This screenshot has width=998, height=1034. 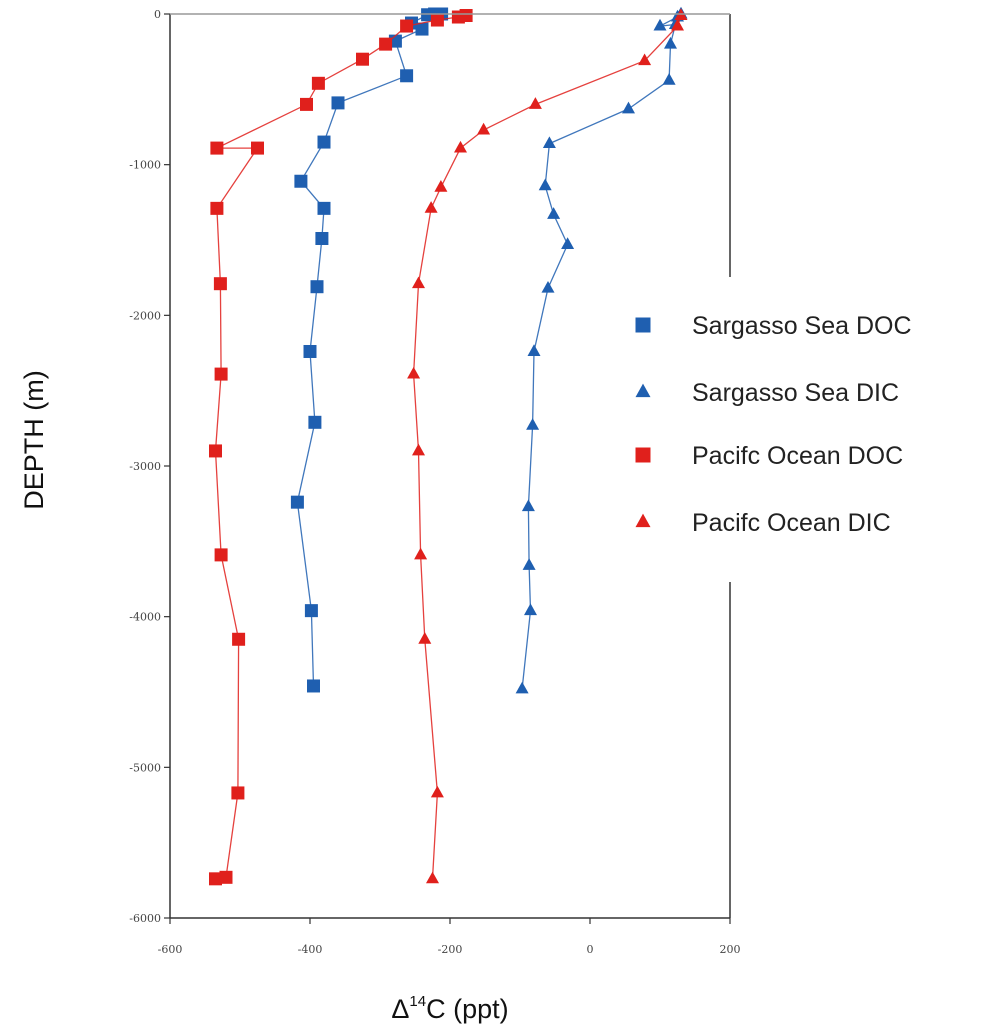 I want to click on y-tick-label: -6000, so click(x=145, y=918).